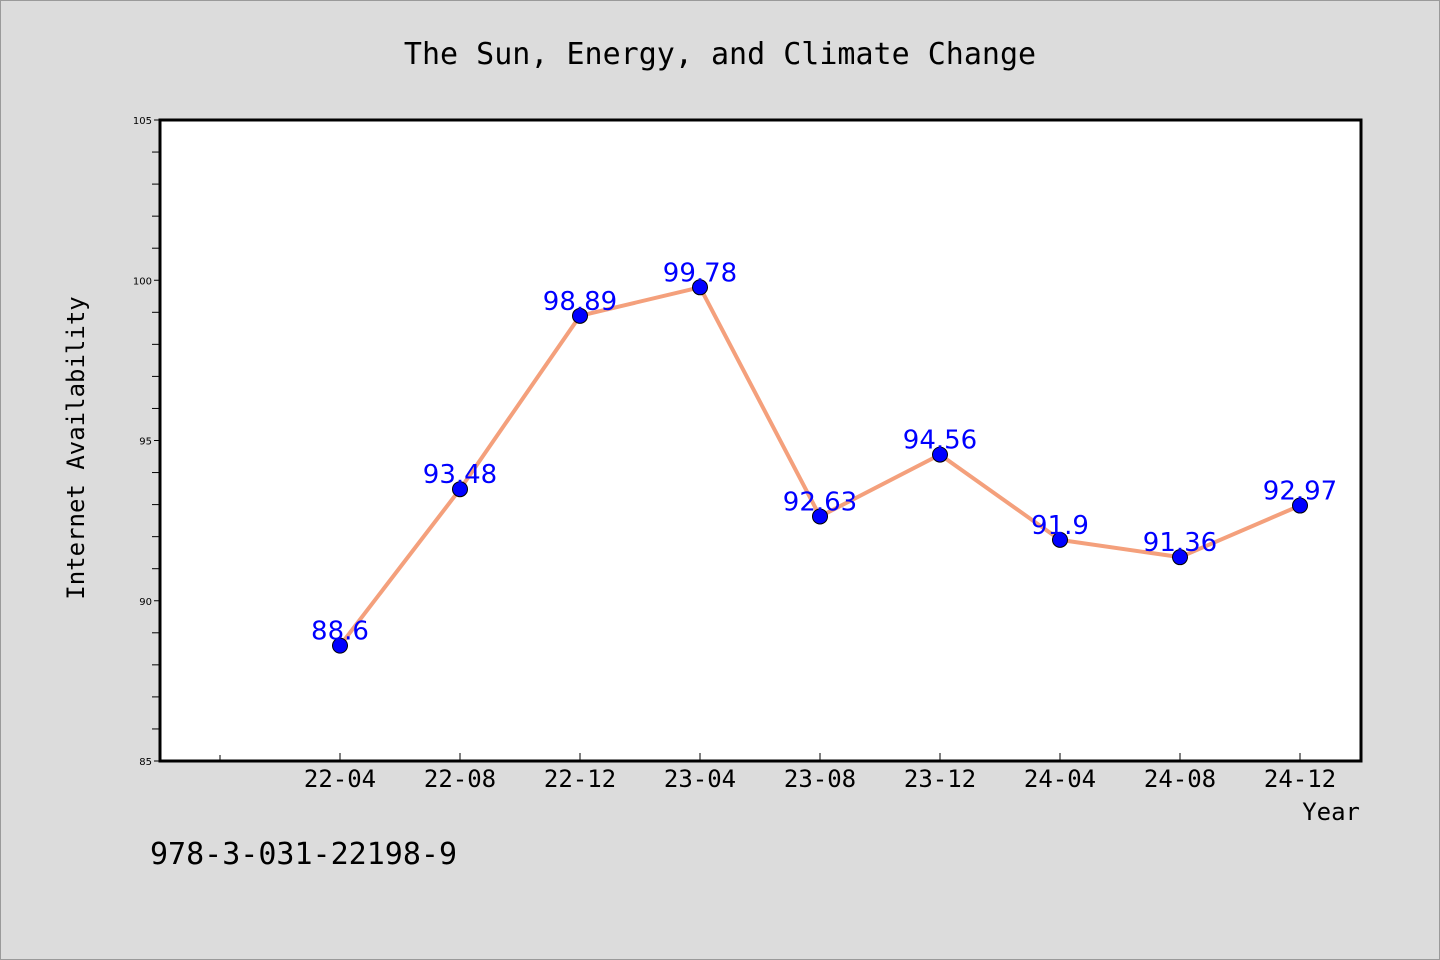 This screenshot has width=1440, height=960. What do you see at coordinates (142, 281) in the screenshot?
I see `y-tick-label: 100` at bounding box center [142, 281].